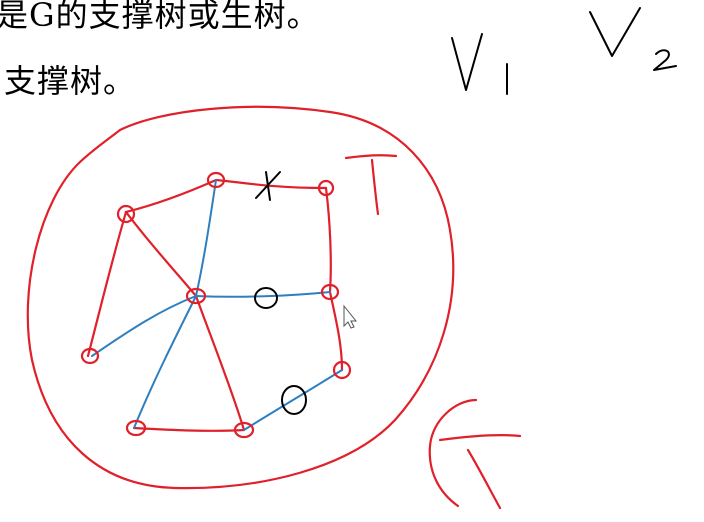  What do you see at coordinates (70, 81) in the screenshot?
I see `slide-text-line-2: 支撑树。` at bounding box center [70, 81].